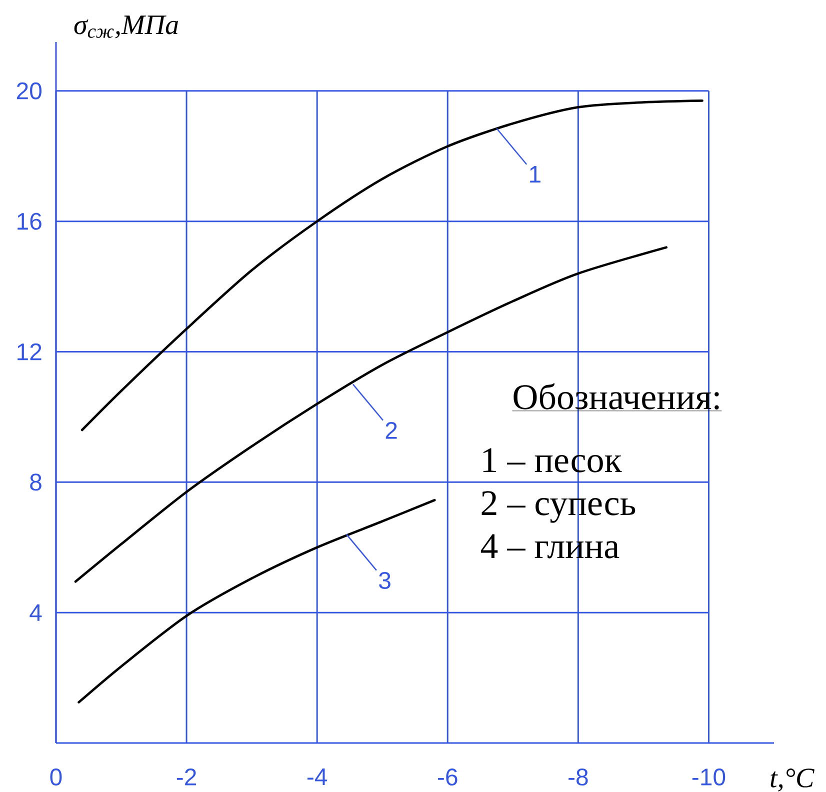 Image resolution: width=826 pixels, height=792 pixels. What do you see at coordinates (29, 91) in the screenshot?
I see `y-tick-label: 20` at bounding box center [29, 91].